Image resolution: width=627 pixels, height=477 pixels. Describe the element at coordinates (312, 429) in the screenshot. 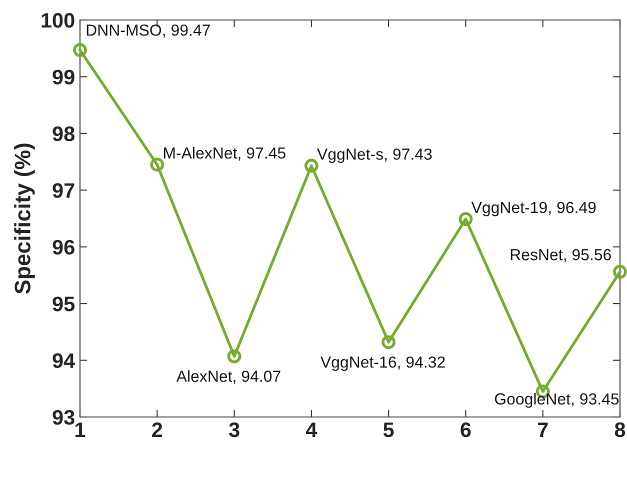

I see `x-tick-label: 4` at that location.